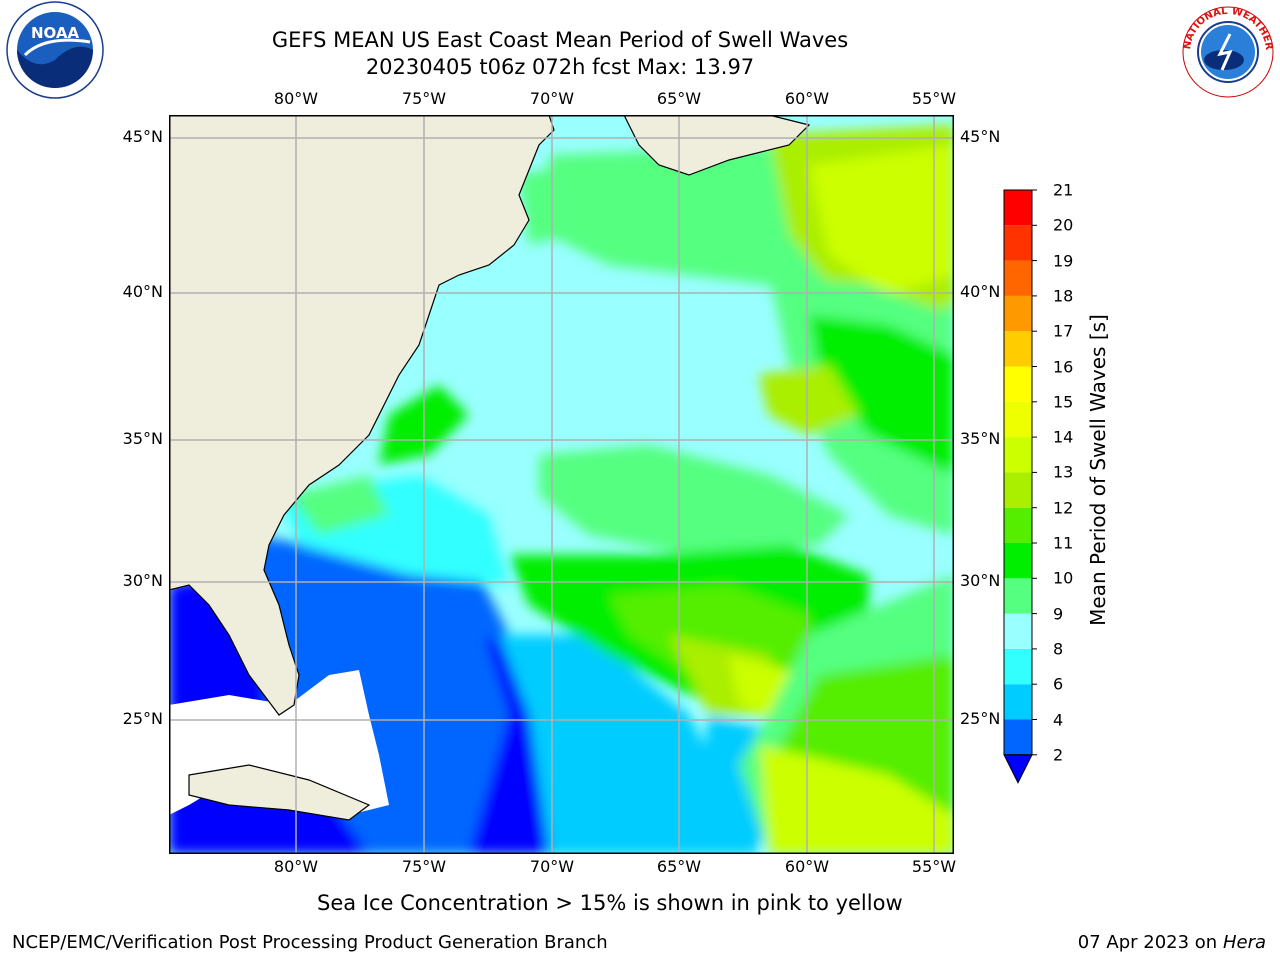 This screenshot has height=960, width=1280. What do you see at coordinates (142, 136) in the screenshot?
I see `lat-label-left: 45°N` at bounding box center [142, 136].